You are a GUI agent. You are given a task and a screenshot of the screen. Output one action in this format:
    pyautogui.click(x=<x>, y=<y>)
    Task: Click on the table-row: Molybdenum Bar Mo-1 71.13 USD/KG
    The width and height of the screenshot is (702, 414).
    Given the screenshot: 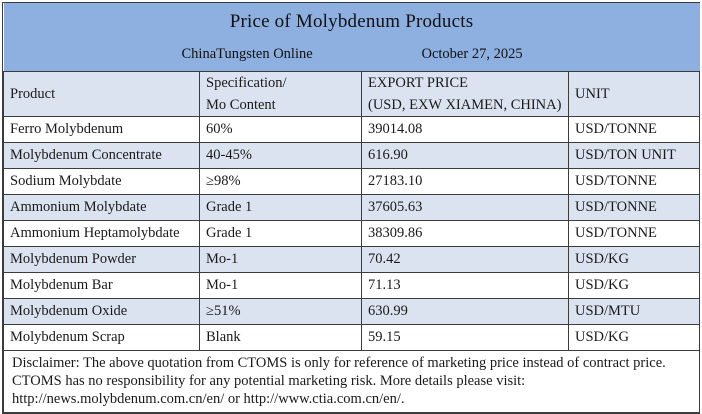 What is the action you would take?
    pyautogui.click(x=351, y=285)
    